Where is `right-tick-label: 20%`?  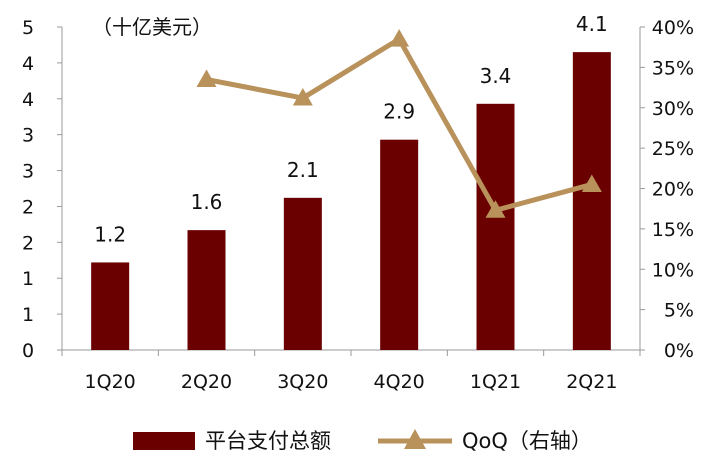 right-tick-label: 20% is located at coordinates (673, 190).